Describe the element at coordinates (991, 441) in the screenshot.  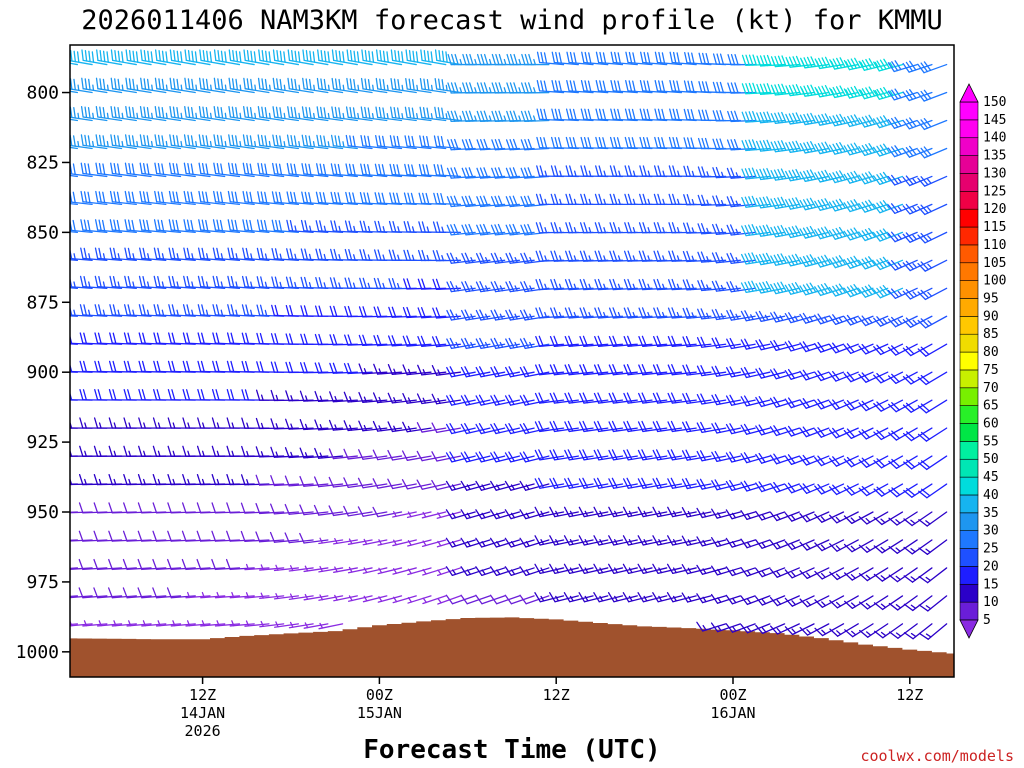
I see `colorbar-label: 55` at that location.